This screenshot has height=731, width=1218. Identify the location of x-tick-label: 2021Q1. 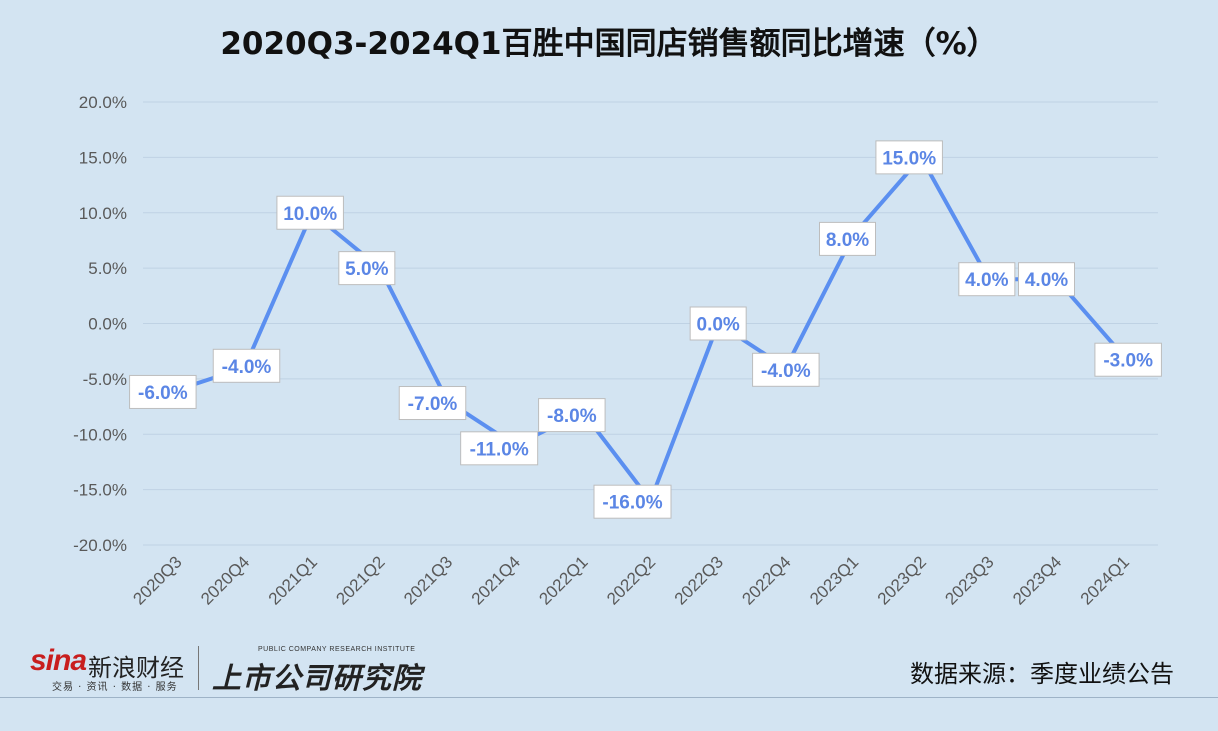
(293, 580).